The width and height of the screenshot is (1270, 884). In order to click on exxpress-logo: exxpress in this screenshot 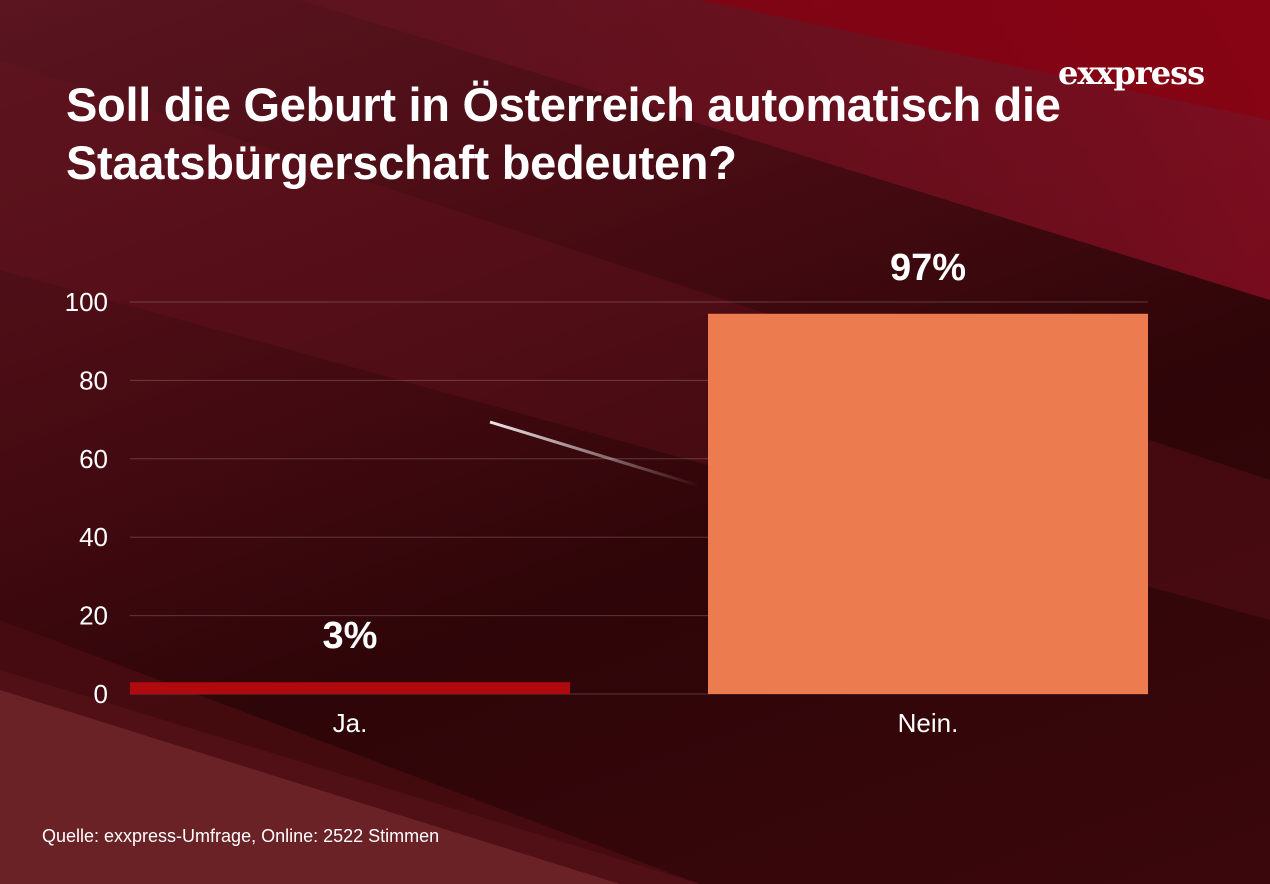, I will do `click(1131, 73)`.